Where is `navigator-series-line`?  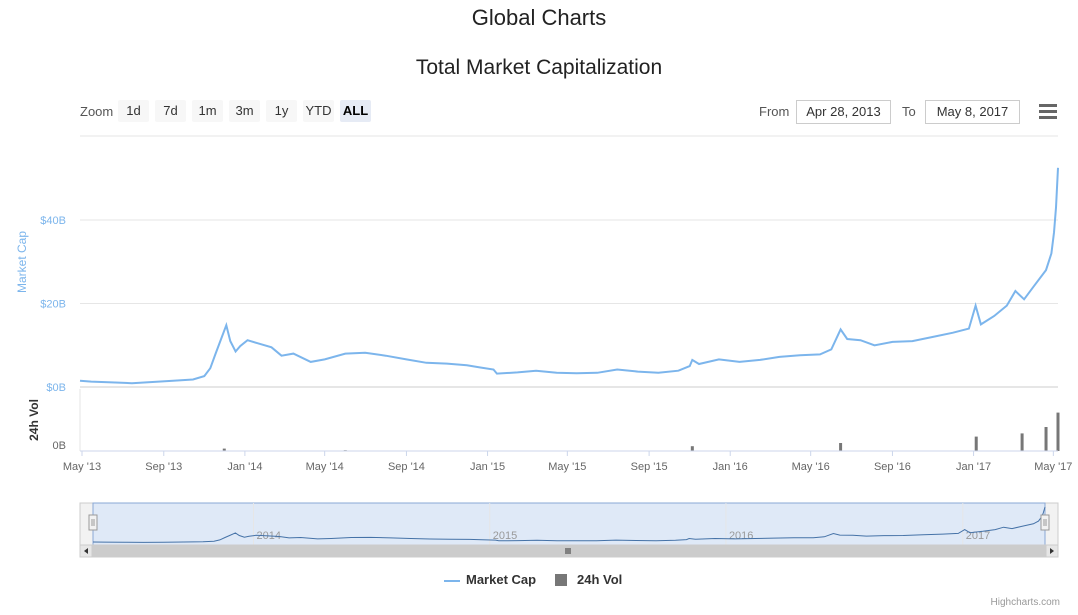 navigator-series-line is located at coordinates (569, 524).